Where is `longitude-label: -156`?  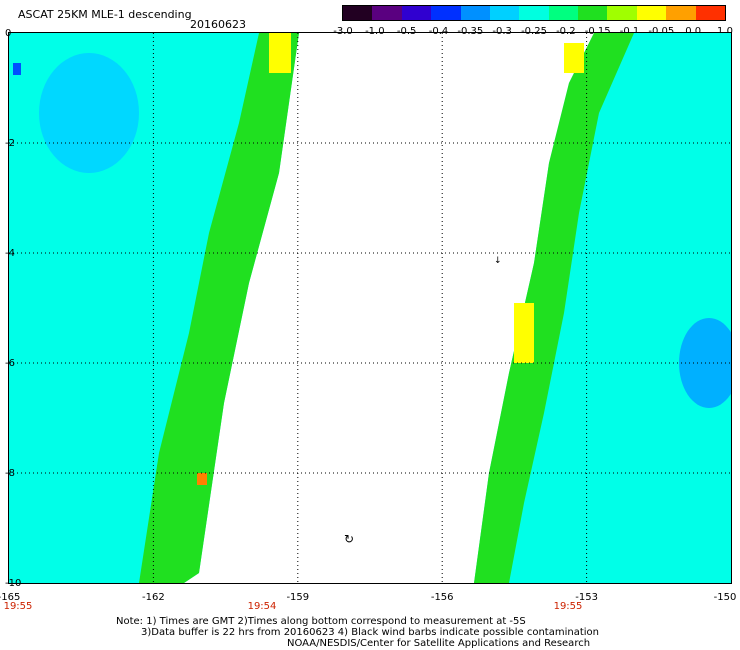
longitude-label: -156 is located at coordinates (442, 597).